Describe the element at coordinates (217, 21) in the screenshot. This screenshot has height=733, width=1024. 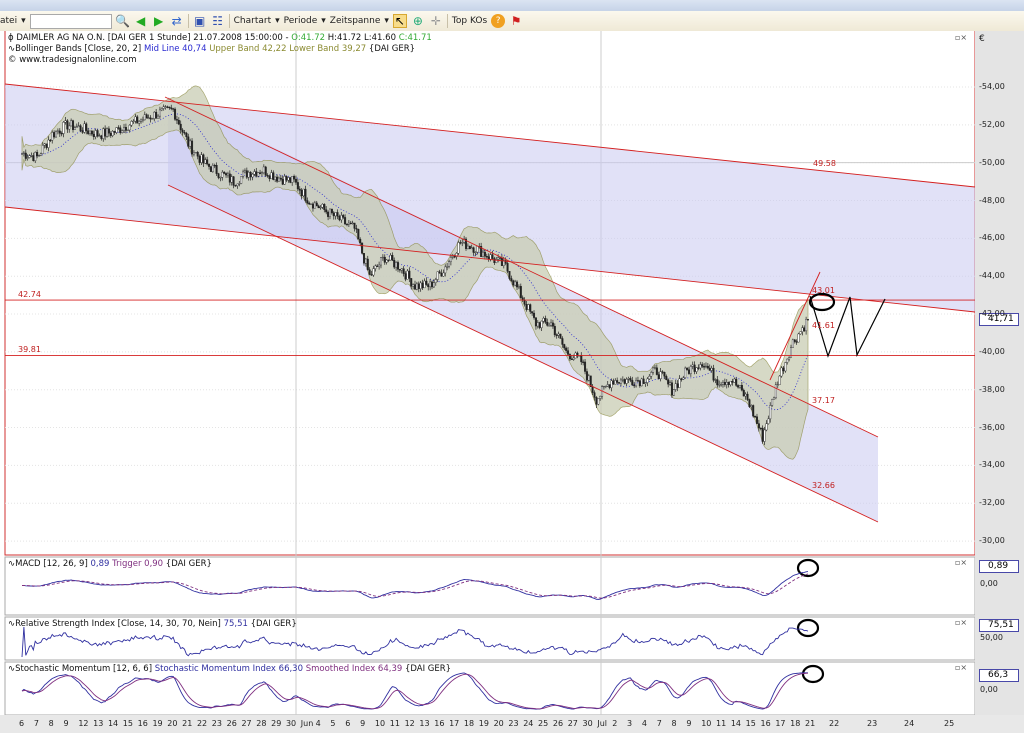
I see `properties-icon: ☷` at that location.